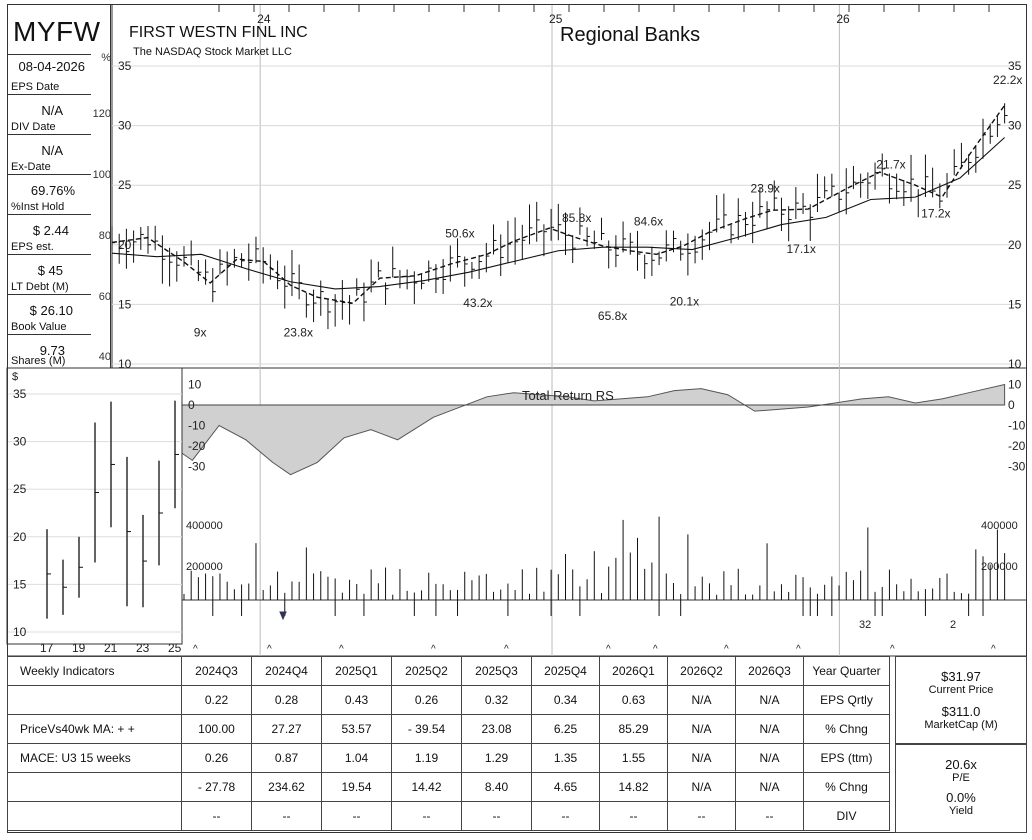 The image size is (1032, 840). I want to click on pe-label: 65.8x, so click(612, 316).